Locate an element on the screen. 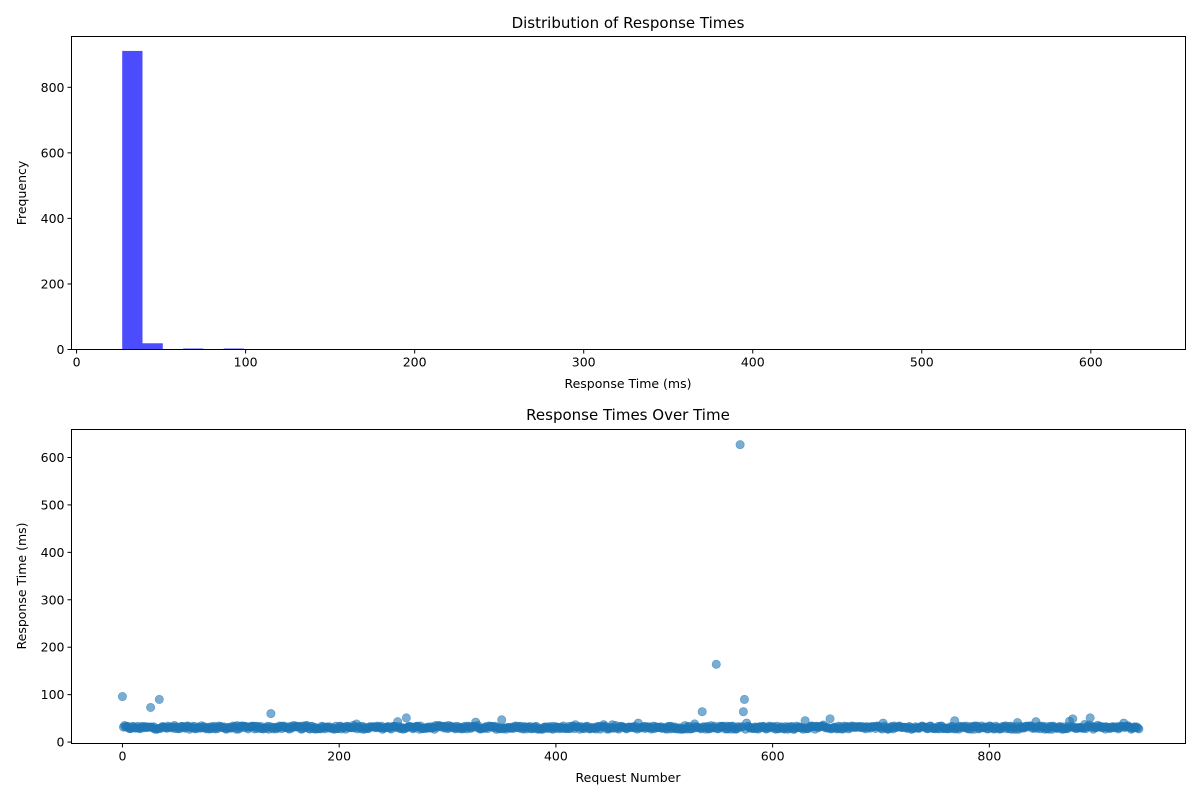 The width and height of the screenshot is (1200, 800). y-tick-label: 300 is located at coordinates (53, 599).